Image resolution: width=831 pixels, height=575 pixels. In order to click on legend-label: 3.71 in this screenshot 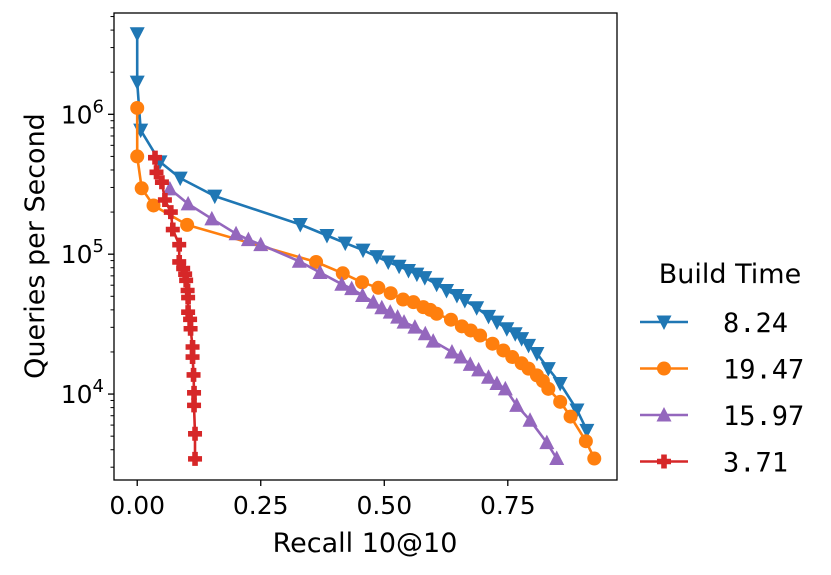, I will do `click(755, 463)`.